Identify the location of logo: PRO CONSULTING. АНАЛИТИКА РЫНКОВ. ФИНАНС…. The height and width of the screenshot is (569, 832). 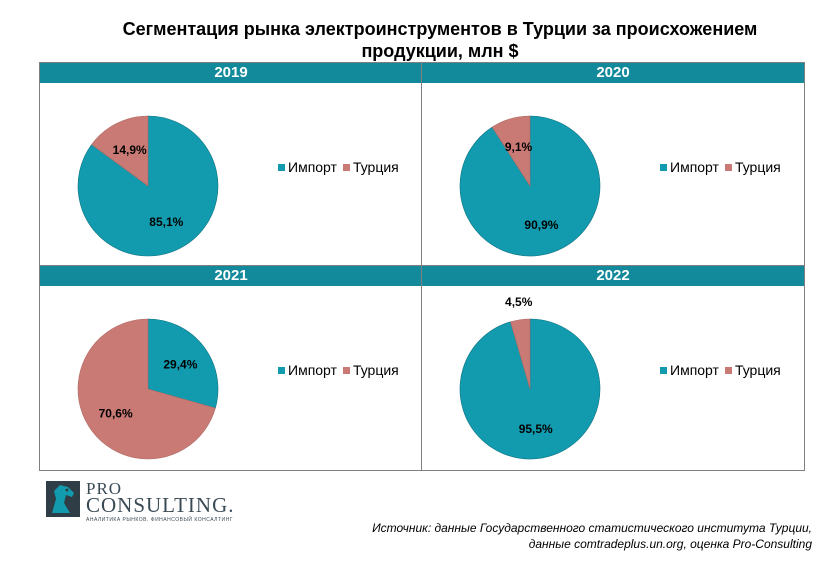
(139, 501).